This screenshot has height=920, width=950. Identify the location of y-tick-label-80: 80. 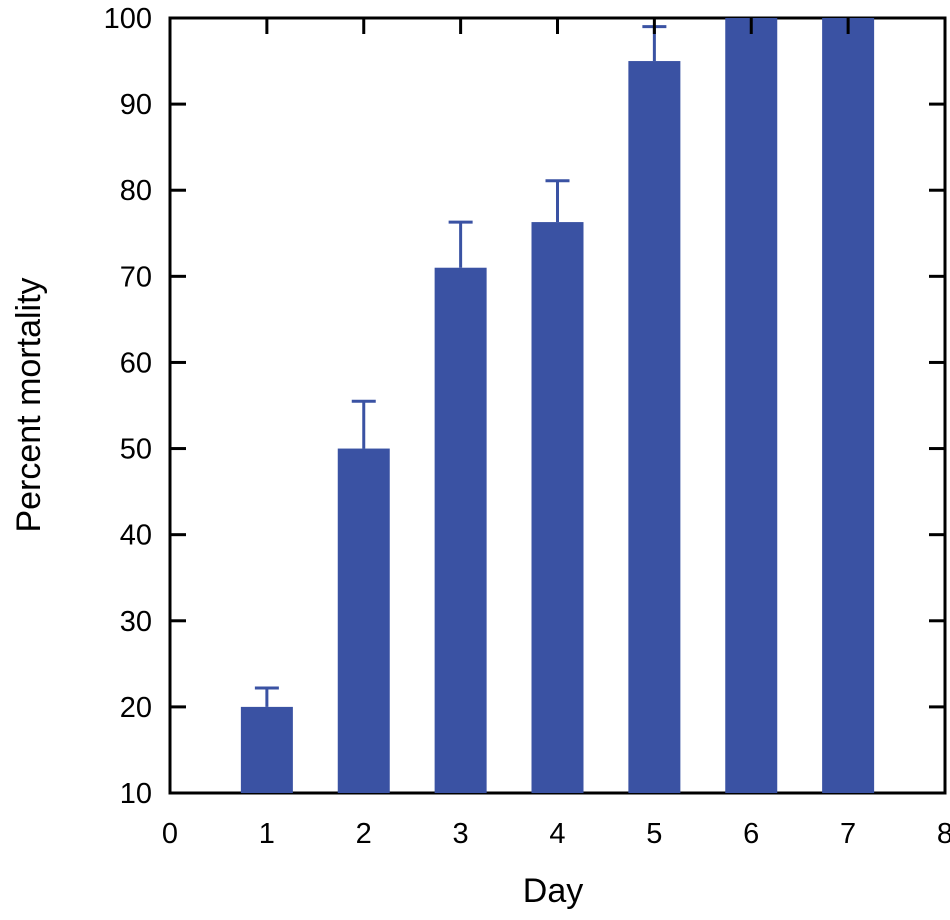
(136, 191).